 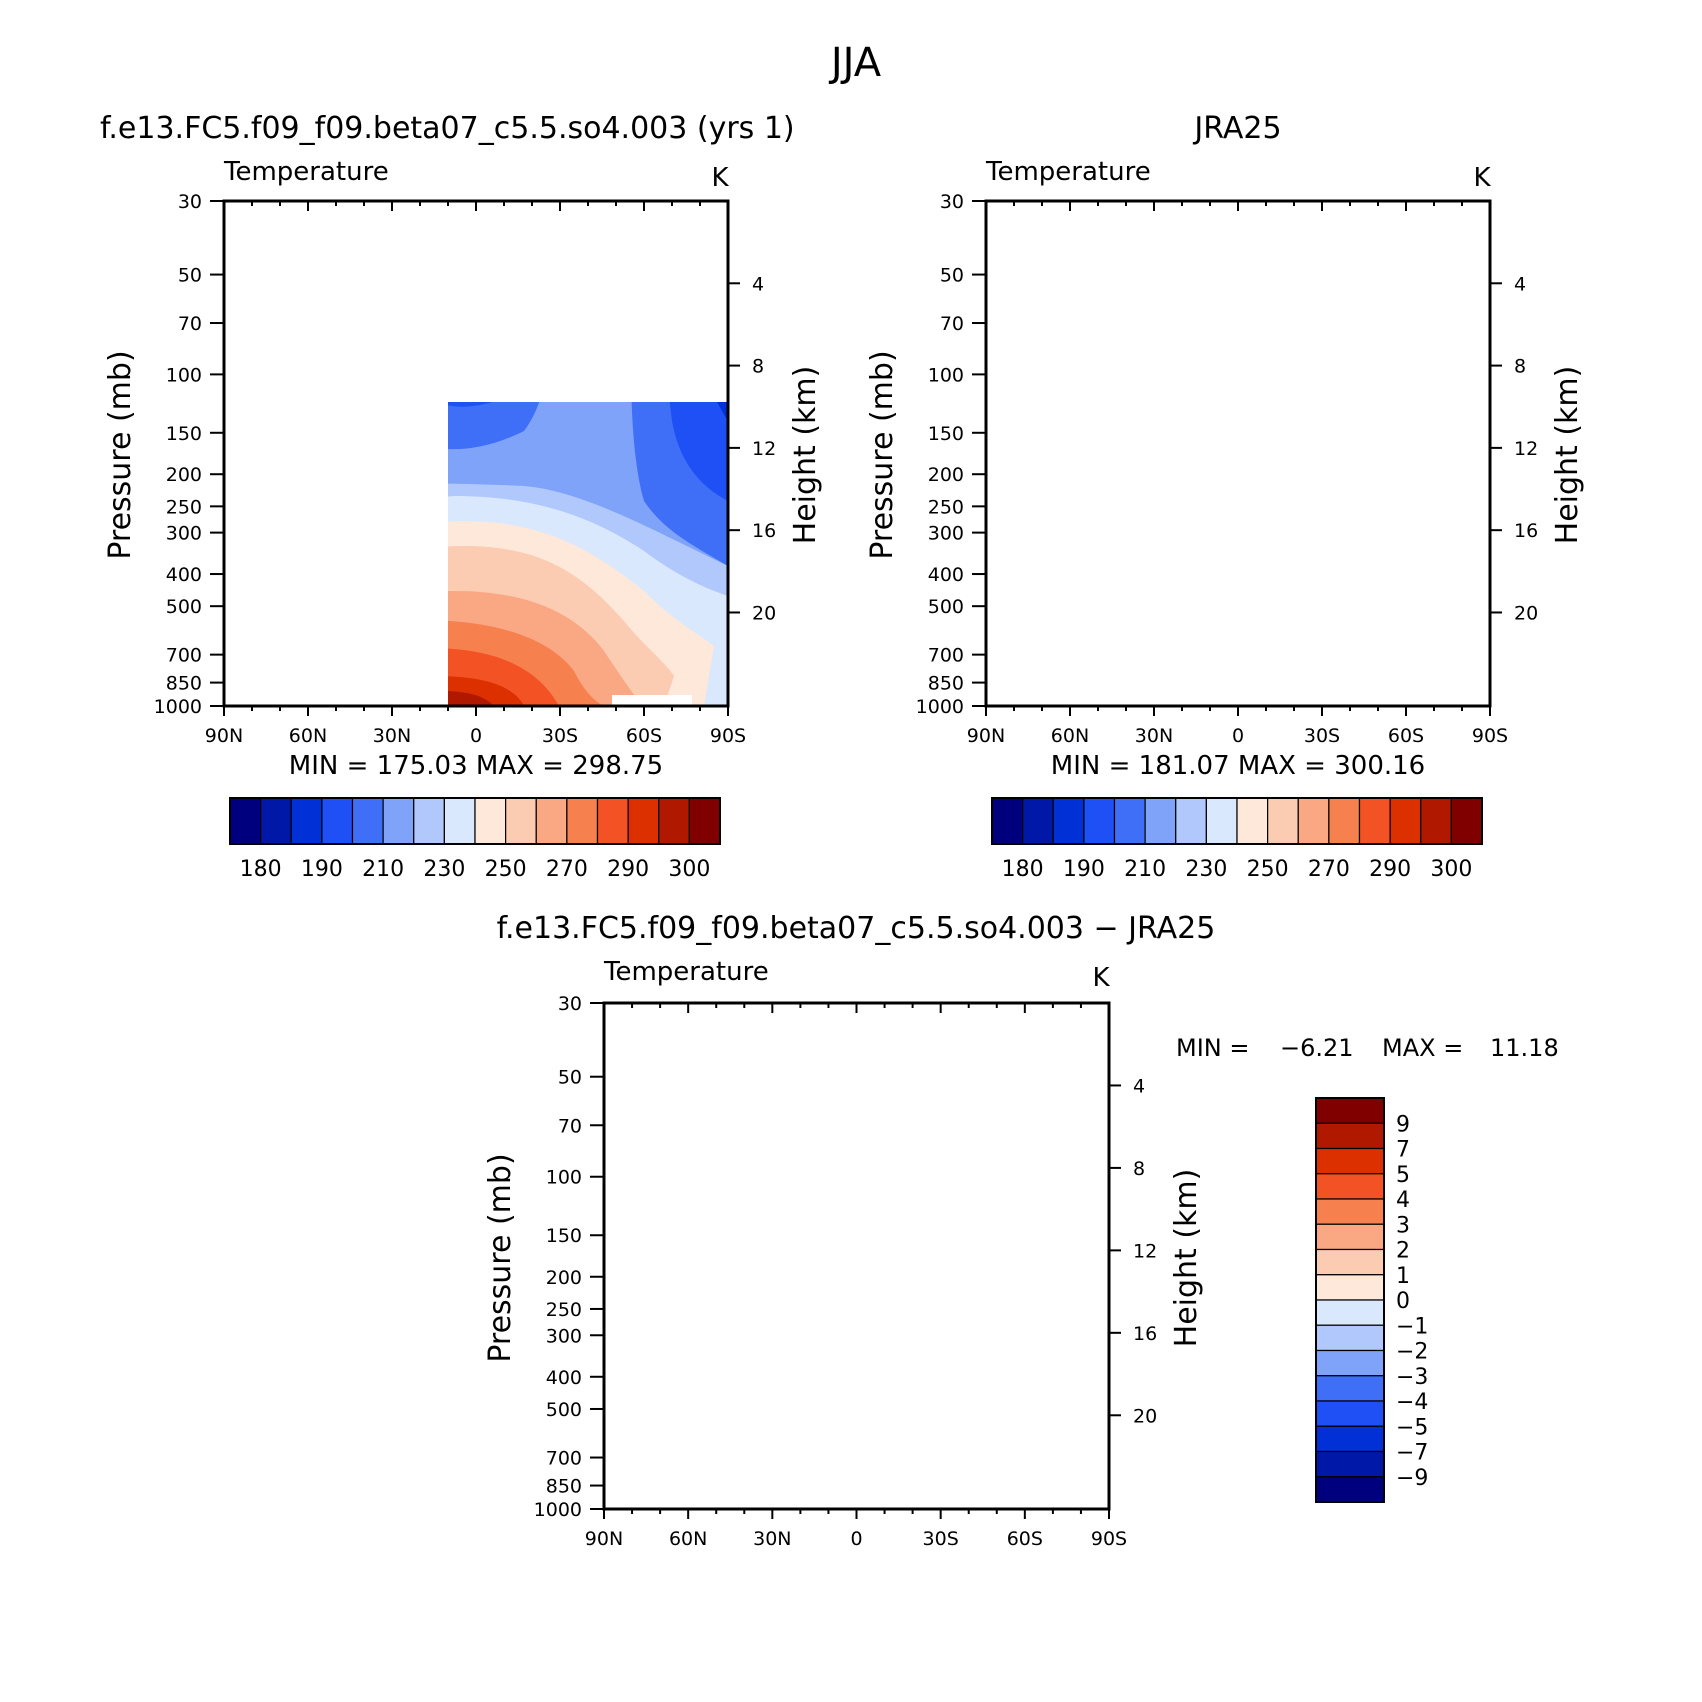 I want to click on diff-pos-left, so click(x=665, y=1190).